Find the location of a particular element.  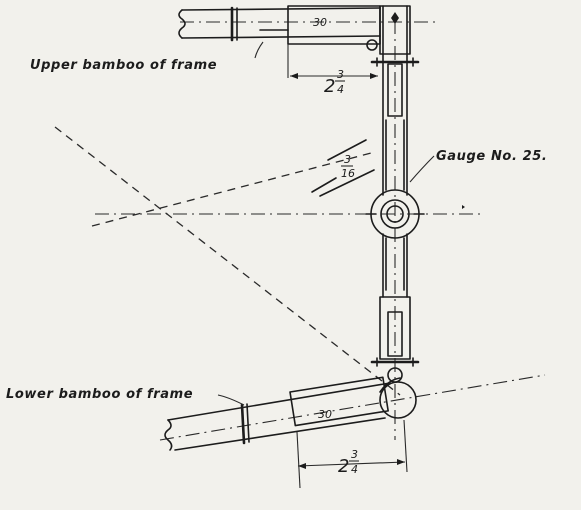

bottom-dimension-numerator: 3 is located at coordinates (354, 454).